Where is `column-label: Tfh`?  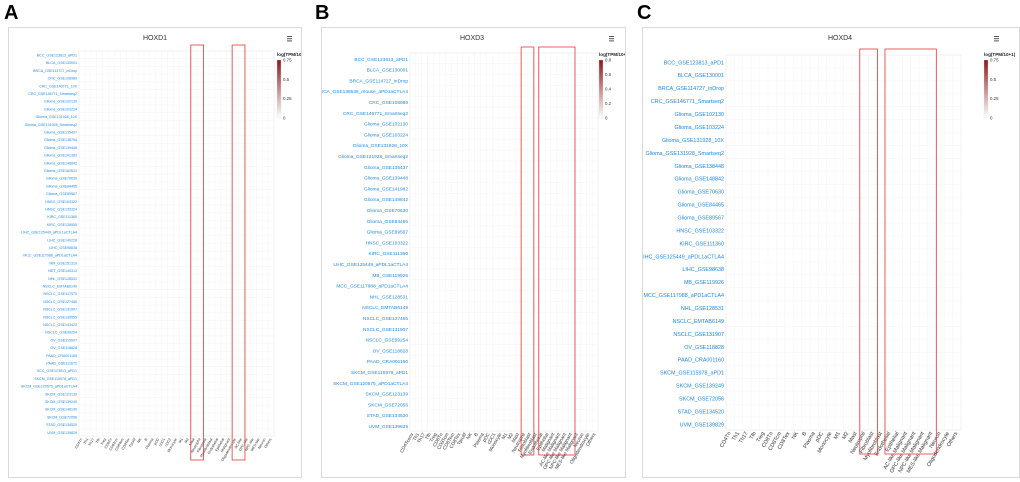
column-label: Tfh is located at coordinates (98, 441).